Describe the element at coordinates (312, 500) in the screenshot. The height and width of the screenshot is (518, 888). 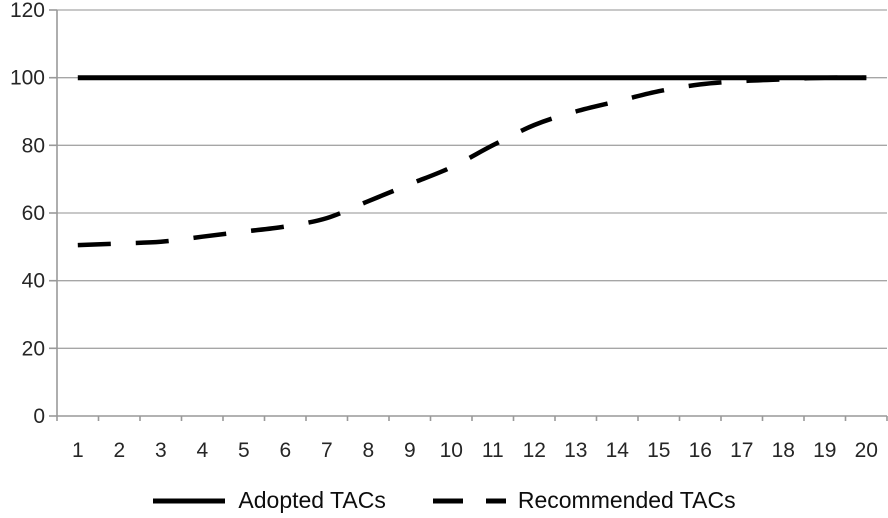
I see `legend-label-adopted-tacs: Adopted TACs` at that location.